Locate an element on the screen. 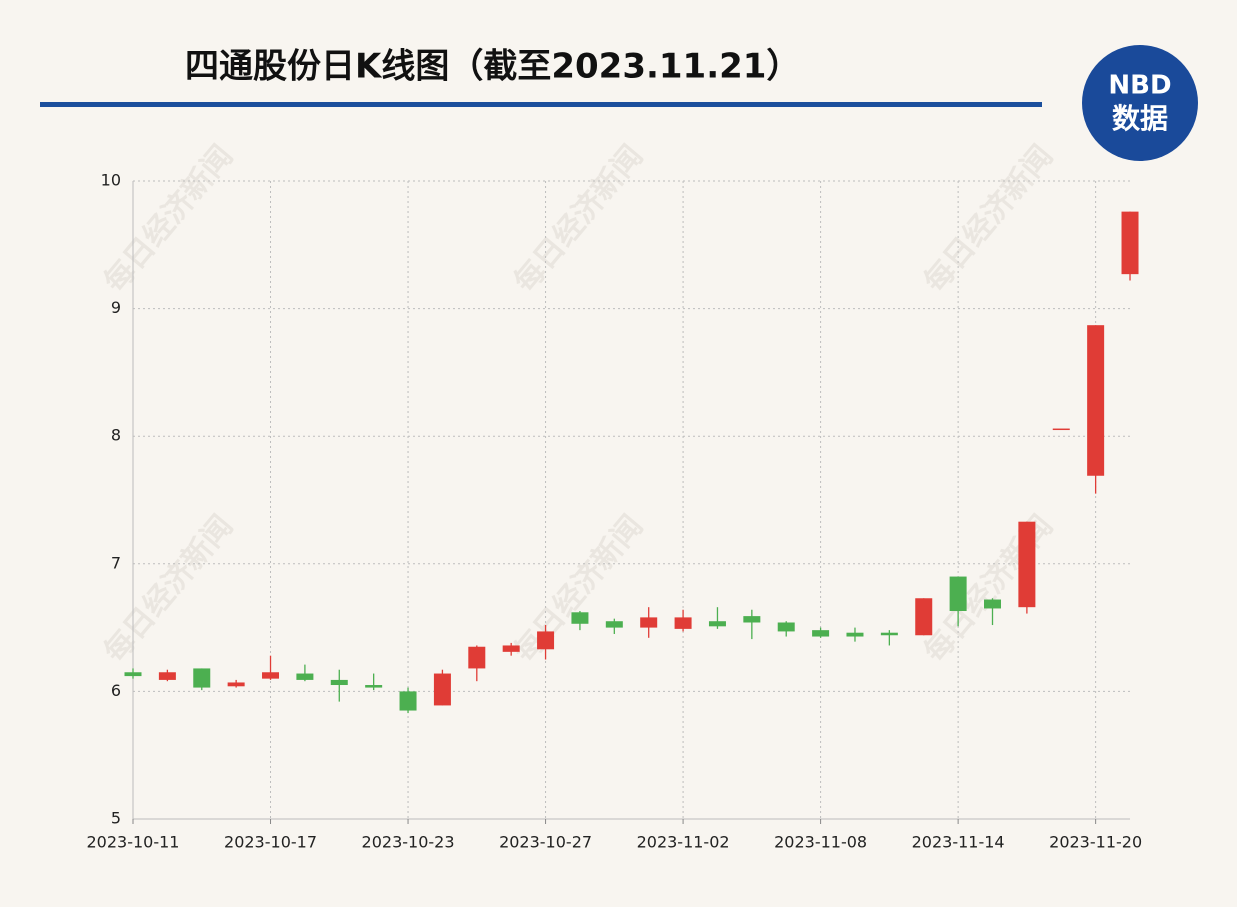 Image resolution: width=1237 pixels, height=907 pixels. logo-top: NBD is located at coordinates (1139, 86).